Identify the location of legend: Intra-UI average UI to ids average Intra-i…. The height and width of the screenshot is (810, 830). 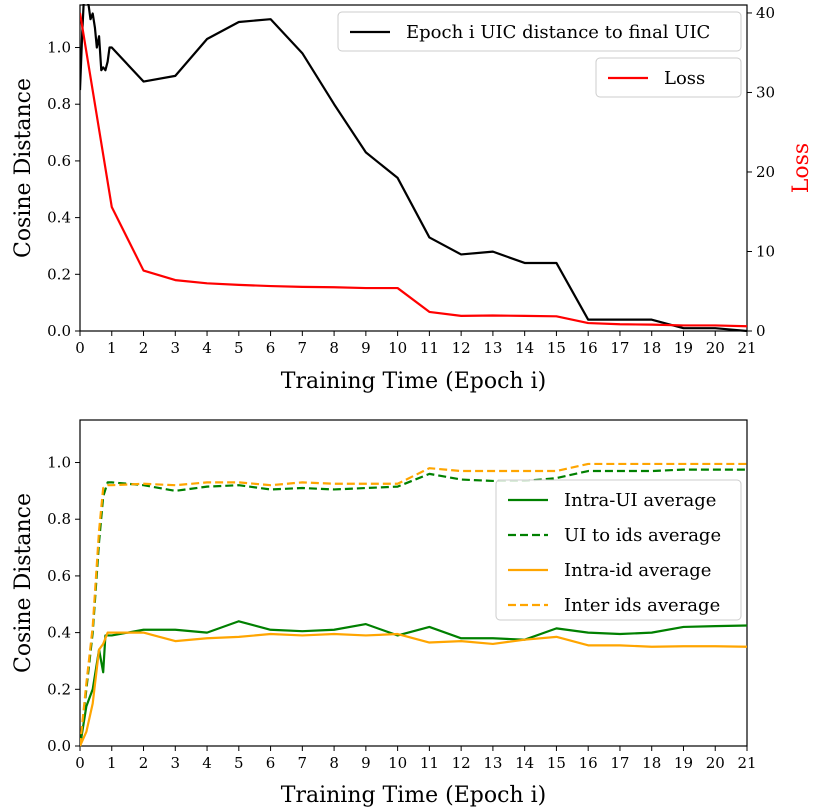
(618, 550).